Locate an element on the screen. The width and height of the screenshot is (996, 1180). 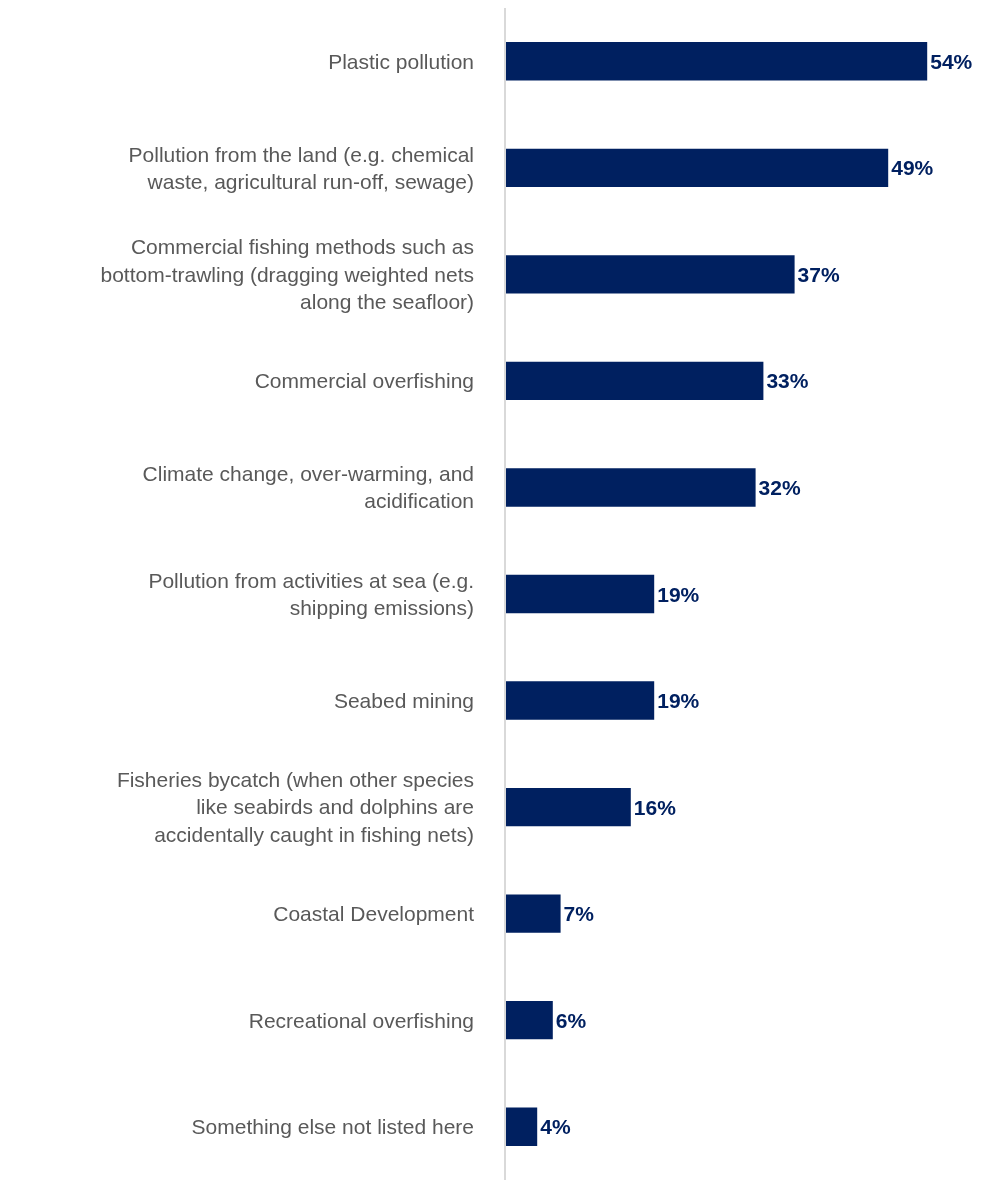
data-label: 54% is located at coordinates (951, 61).